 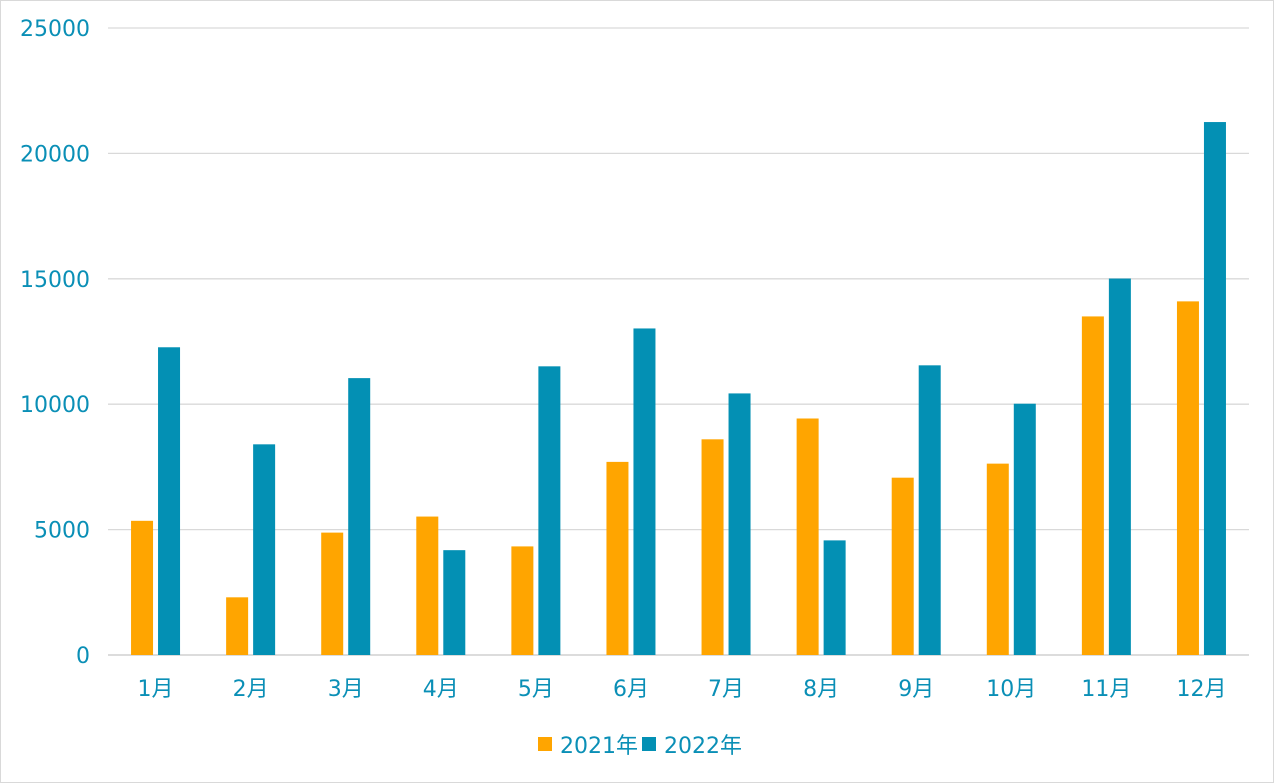 What do you see at coordinates (55, 280) in the screenshot?
I see `y-tick-label: 15000` at bounding box center [55, 280].